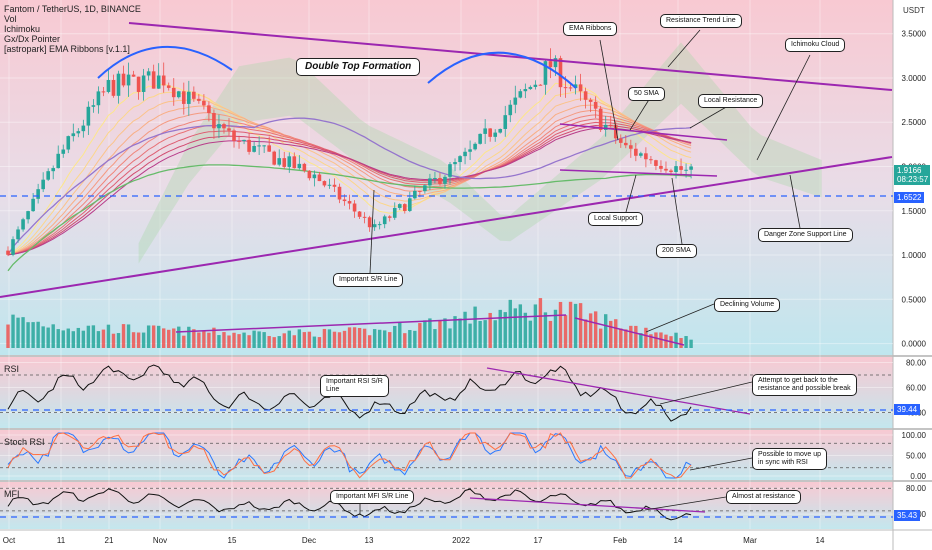 The image size is (932, 550). I want to click on stoch-y-tick: 50.00, so click(916, 456).